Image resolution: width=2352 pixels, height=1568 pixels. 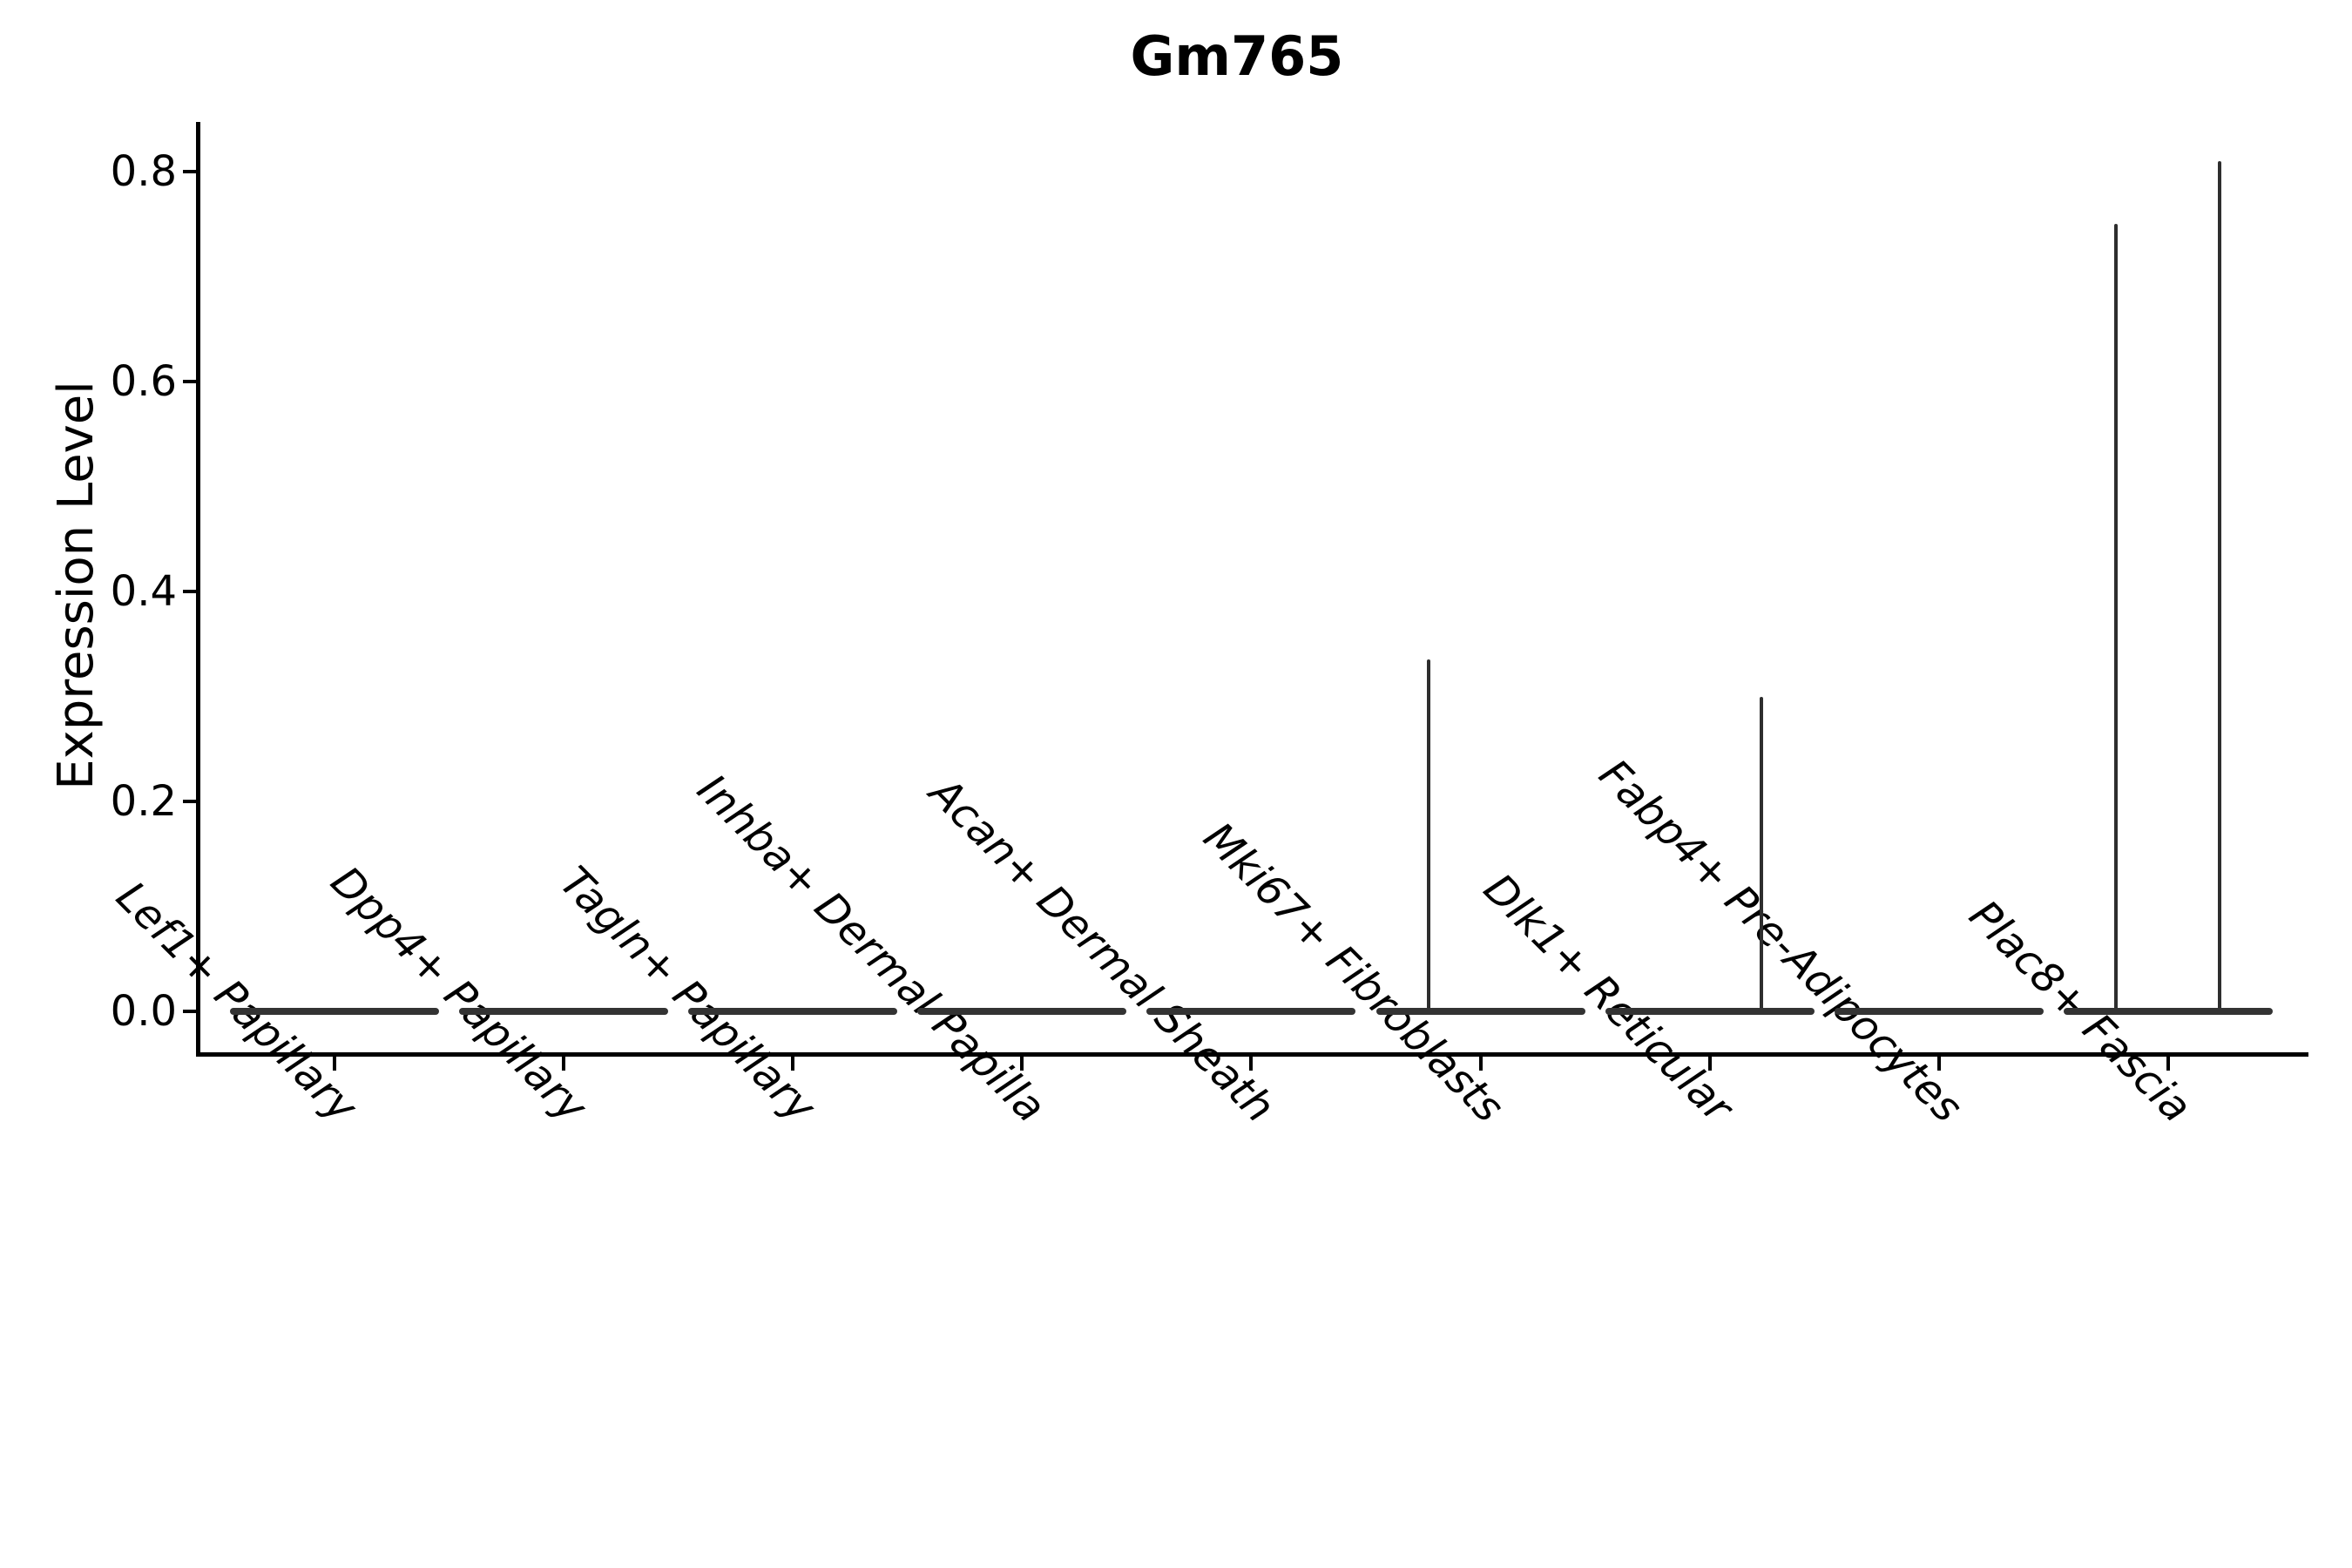 I want to click on chart-title: Gm765, so click(x=1237, y=56).